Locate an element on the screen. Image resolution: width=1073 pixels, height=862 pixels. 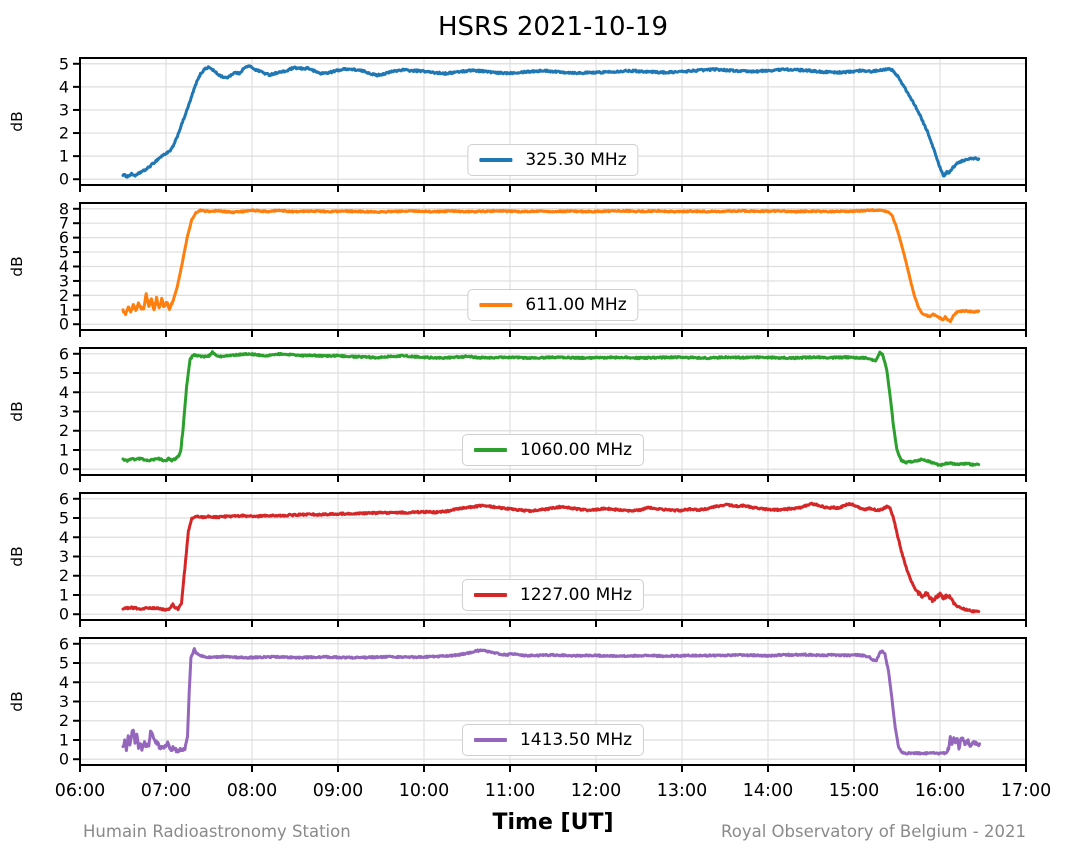
series-line-1227.00-MHz is located at coordinates (551, 557).